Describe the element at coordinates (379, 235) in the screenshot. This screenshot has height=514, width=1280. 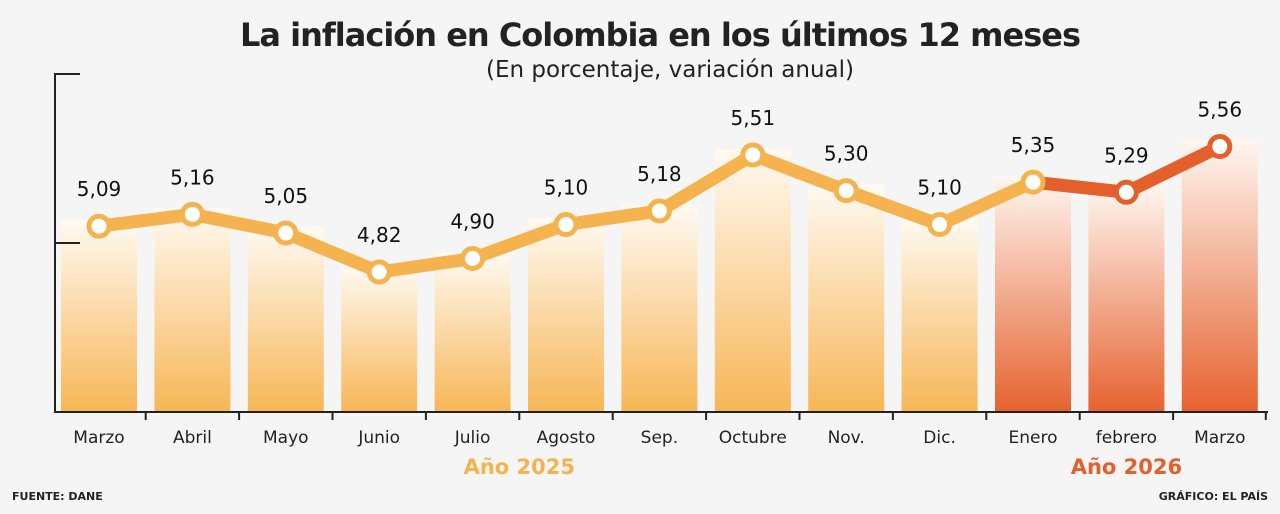
I see `data-label: 4,82` at that location.